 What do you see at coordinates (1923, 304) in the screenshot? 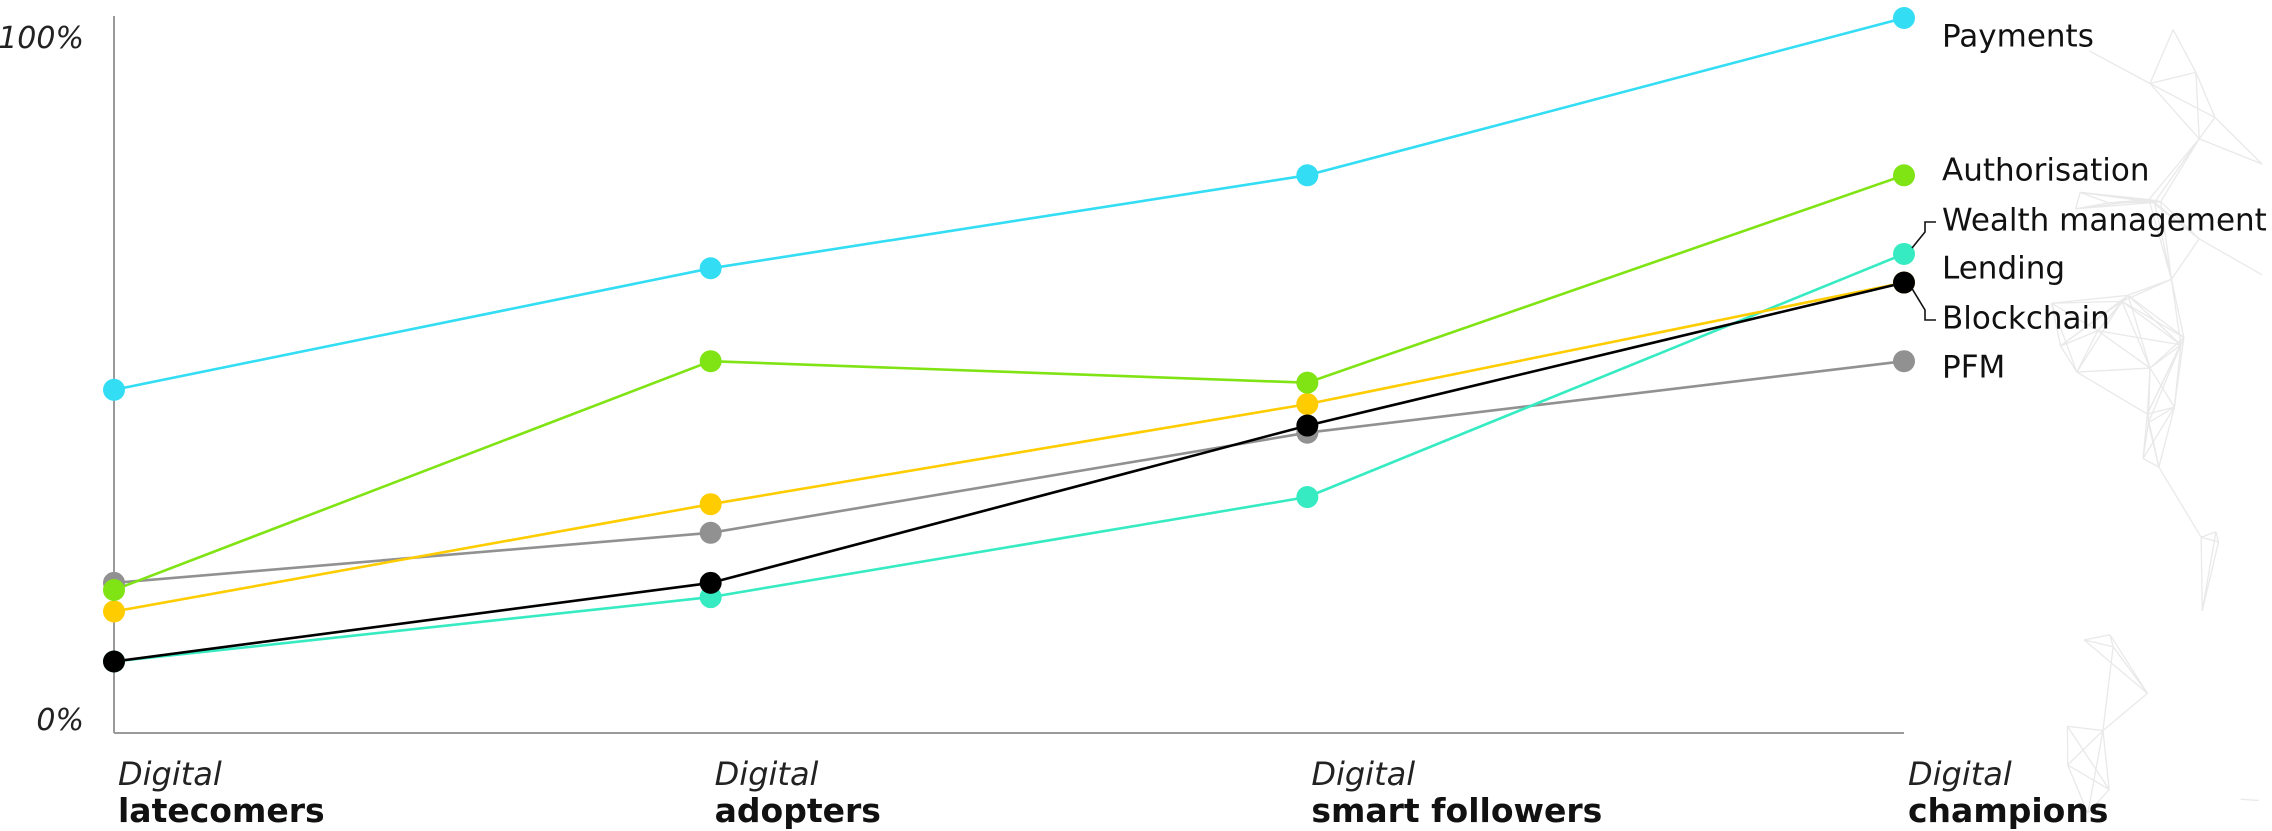
I see `leader-blockchain` at bounding box center [1923, 304].